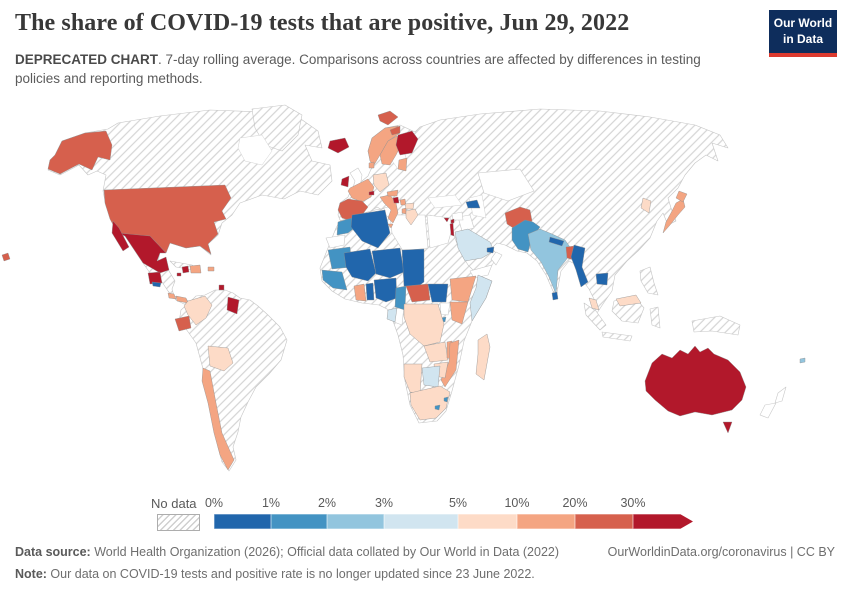 The height and width of the screenshot is (600, 850). Describe the element at coordinates (431, 376) in the screenshot. I see `country-botswana` at that location.